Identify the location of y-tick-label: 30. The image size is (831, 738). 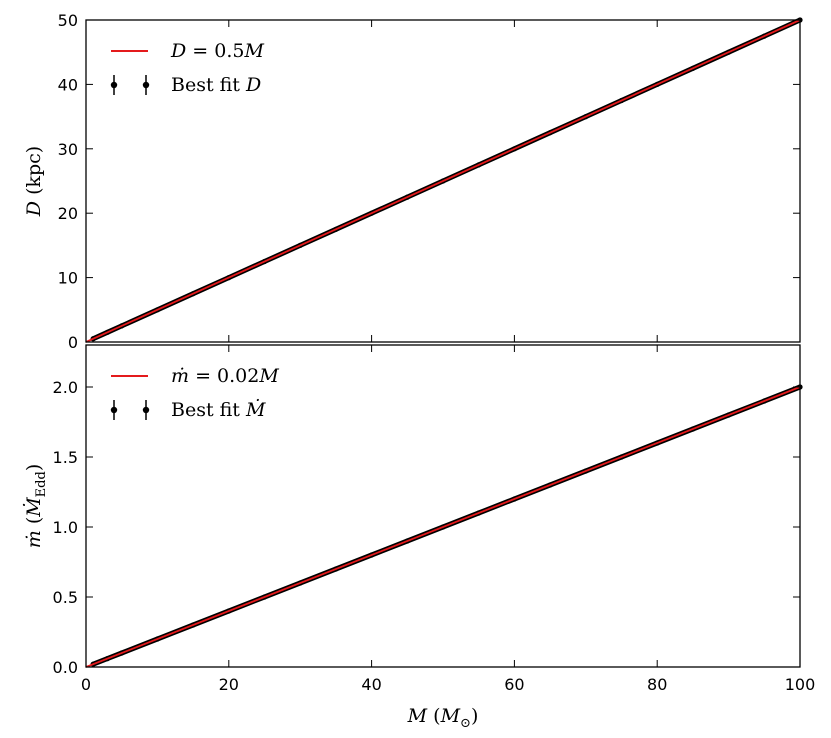
(68, 149).